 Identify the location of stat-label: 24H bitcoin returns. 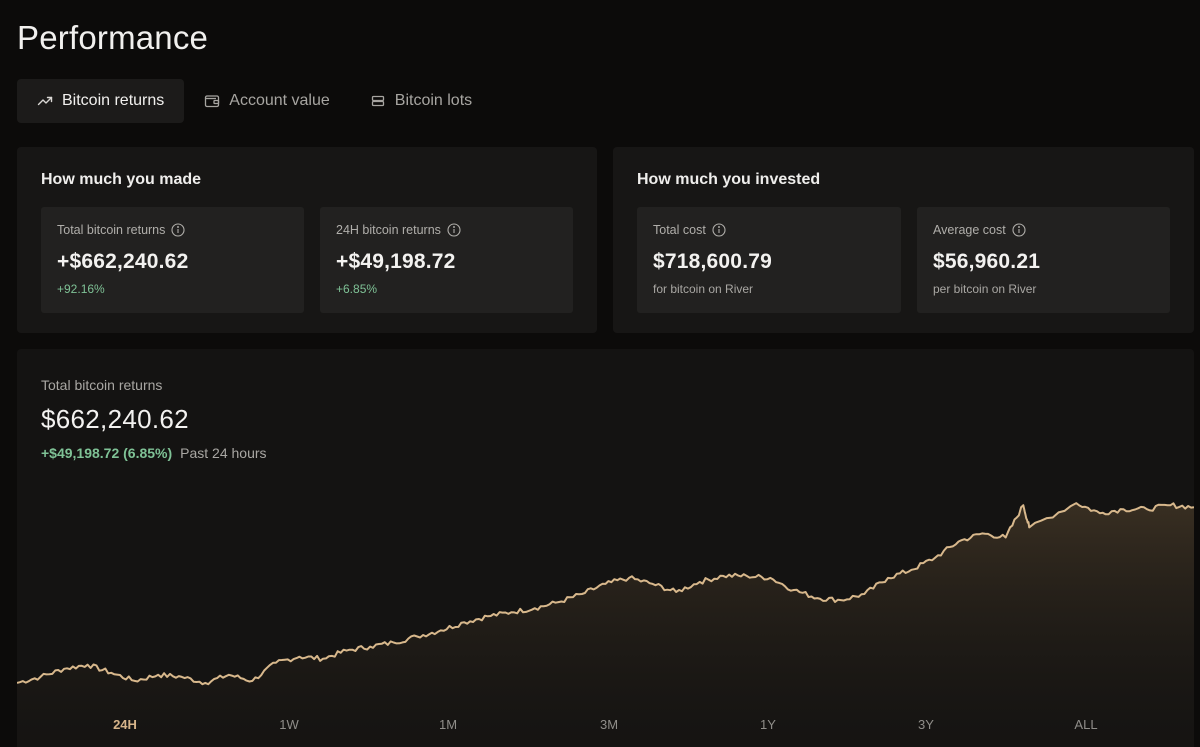
(398, 230).